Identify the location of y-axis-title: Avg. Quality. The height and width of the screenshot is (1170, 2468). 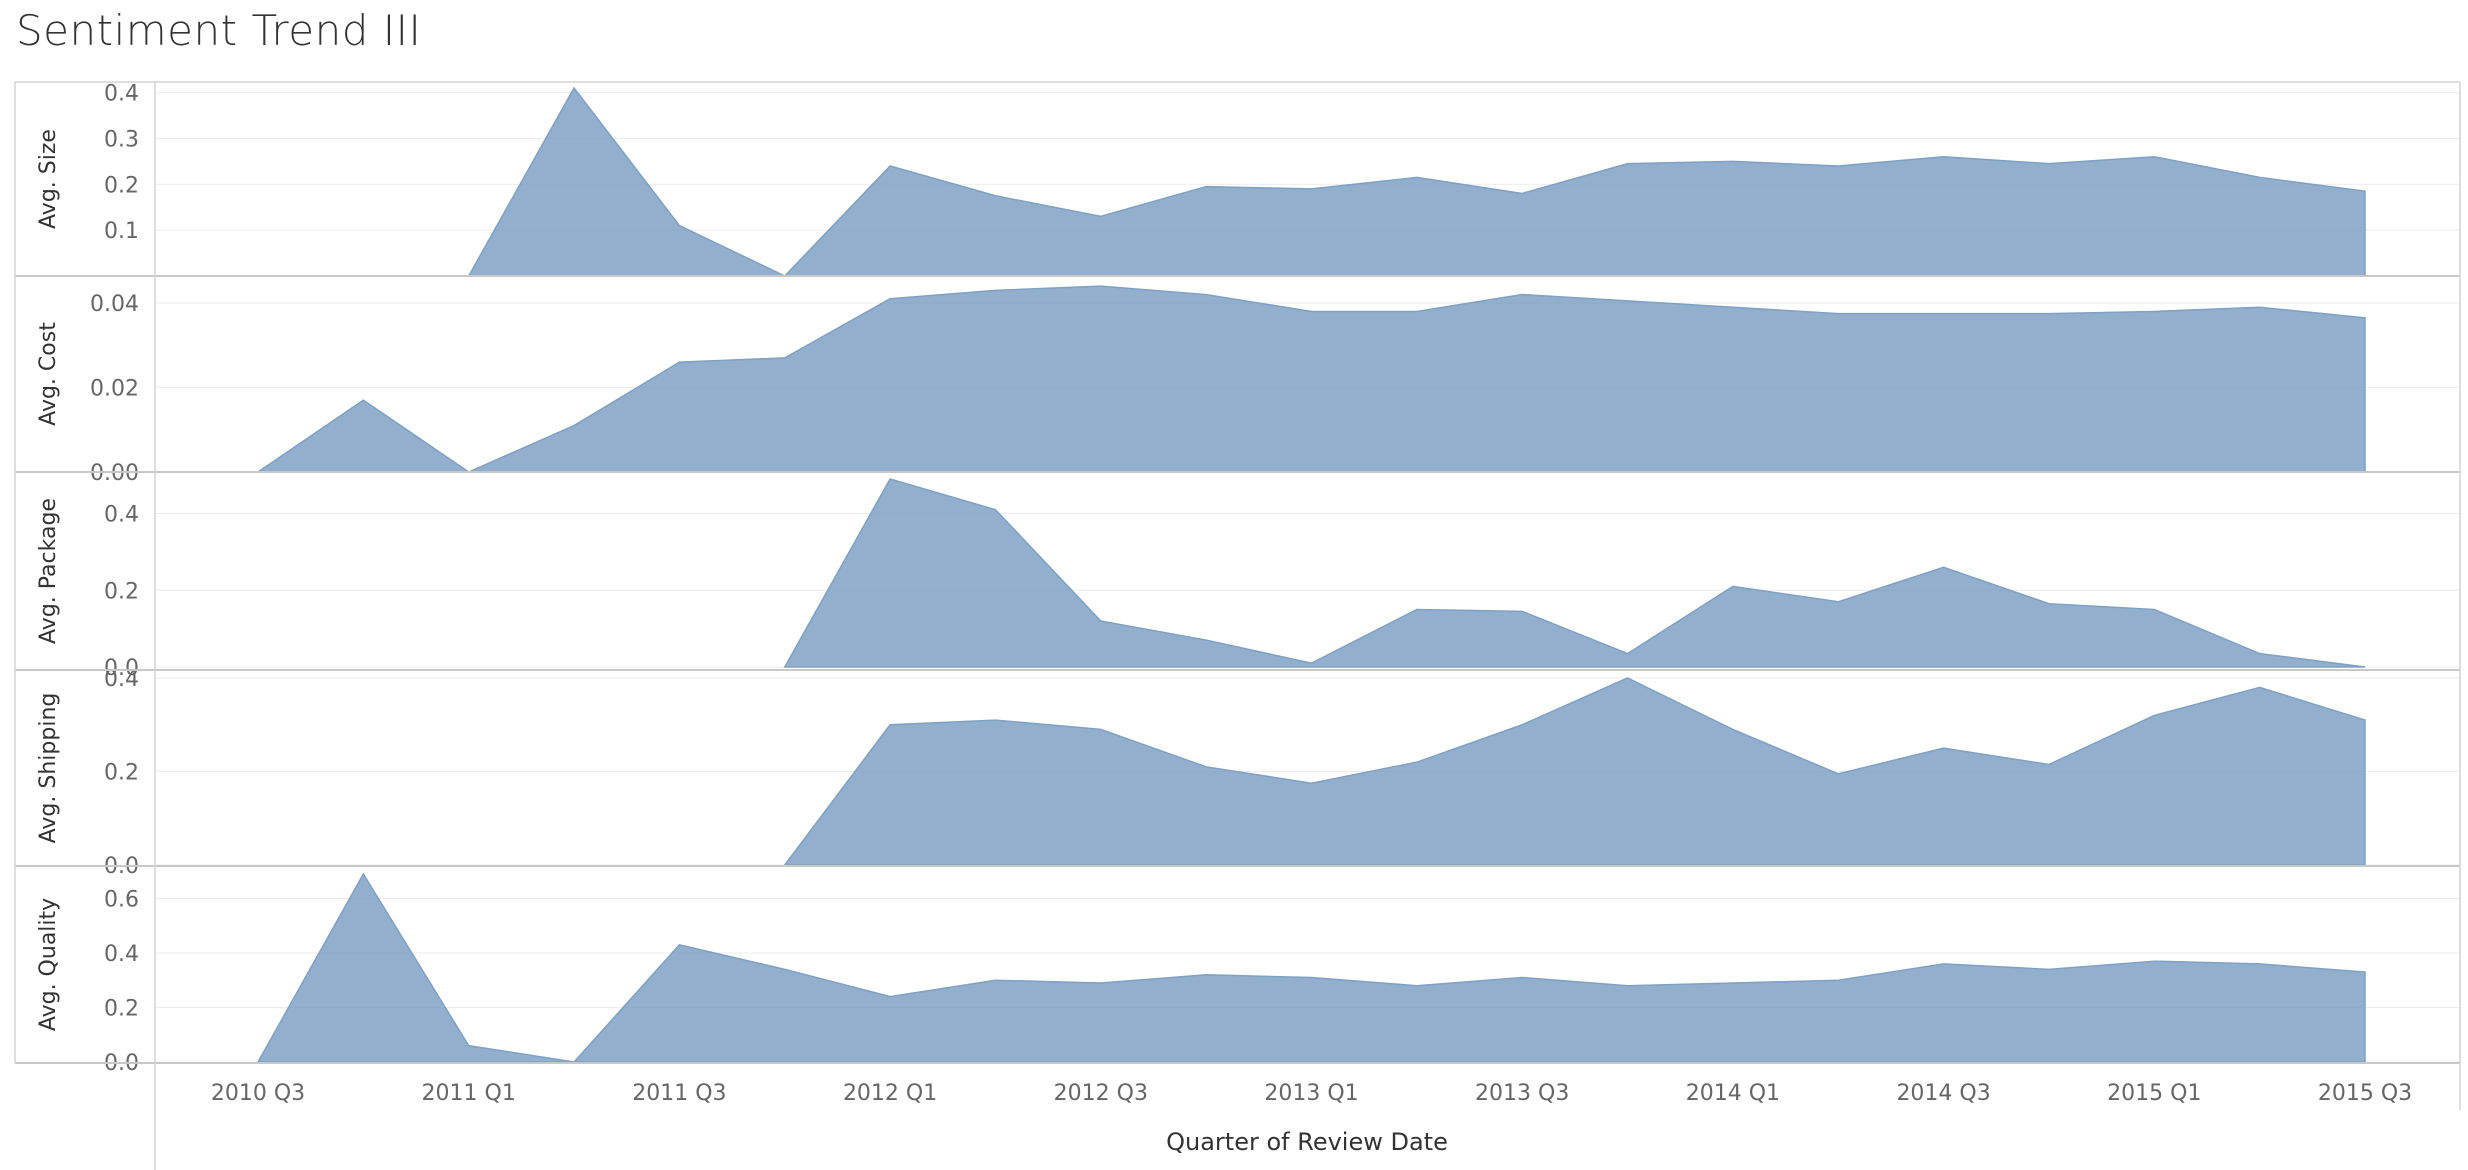
(48, 964).